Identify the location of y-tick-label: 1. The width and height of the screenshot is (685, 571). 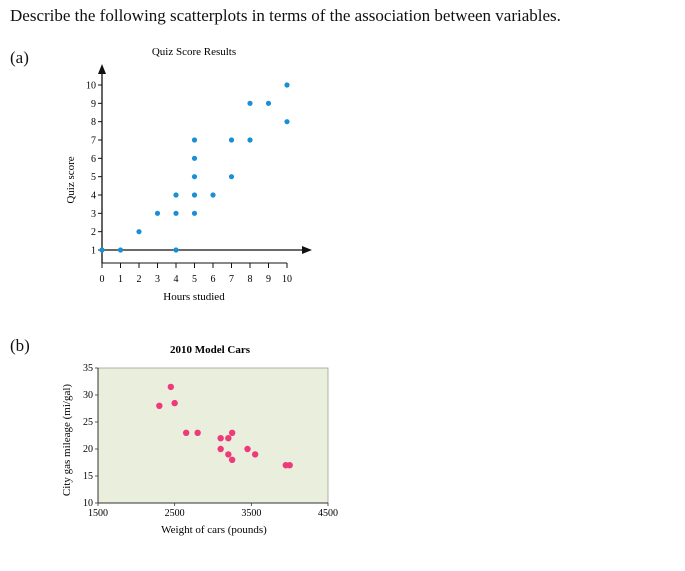
(93, 251).